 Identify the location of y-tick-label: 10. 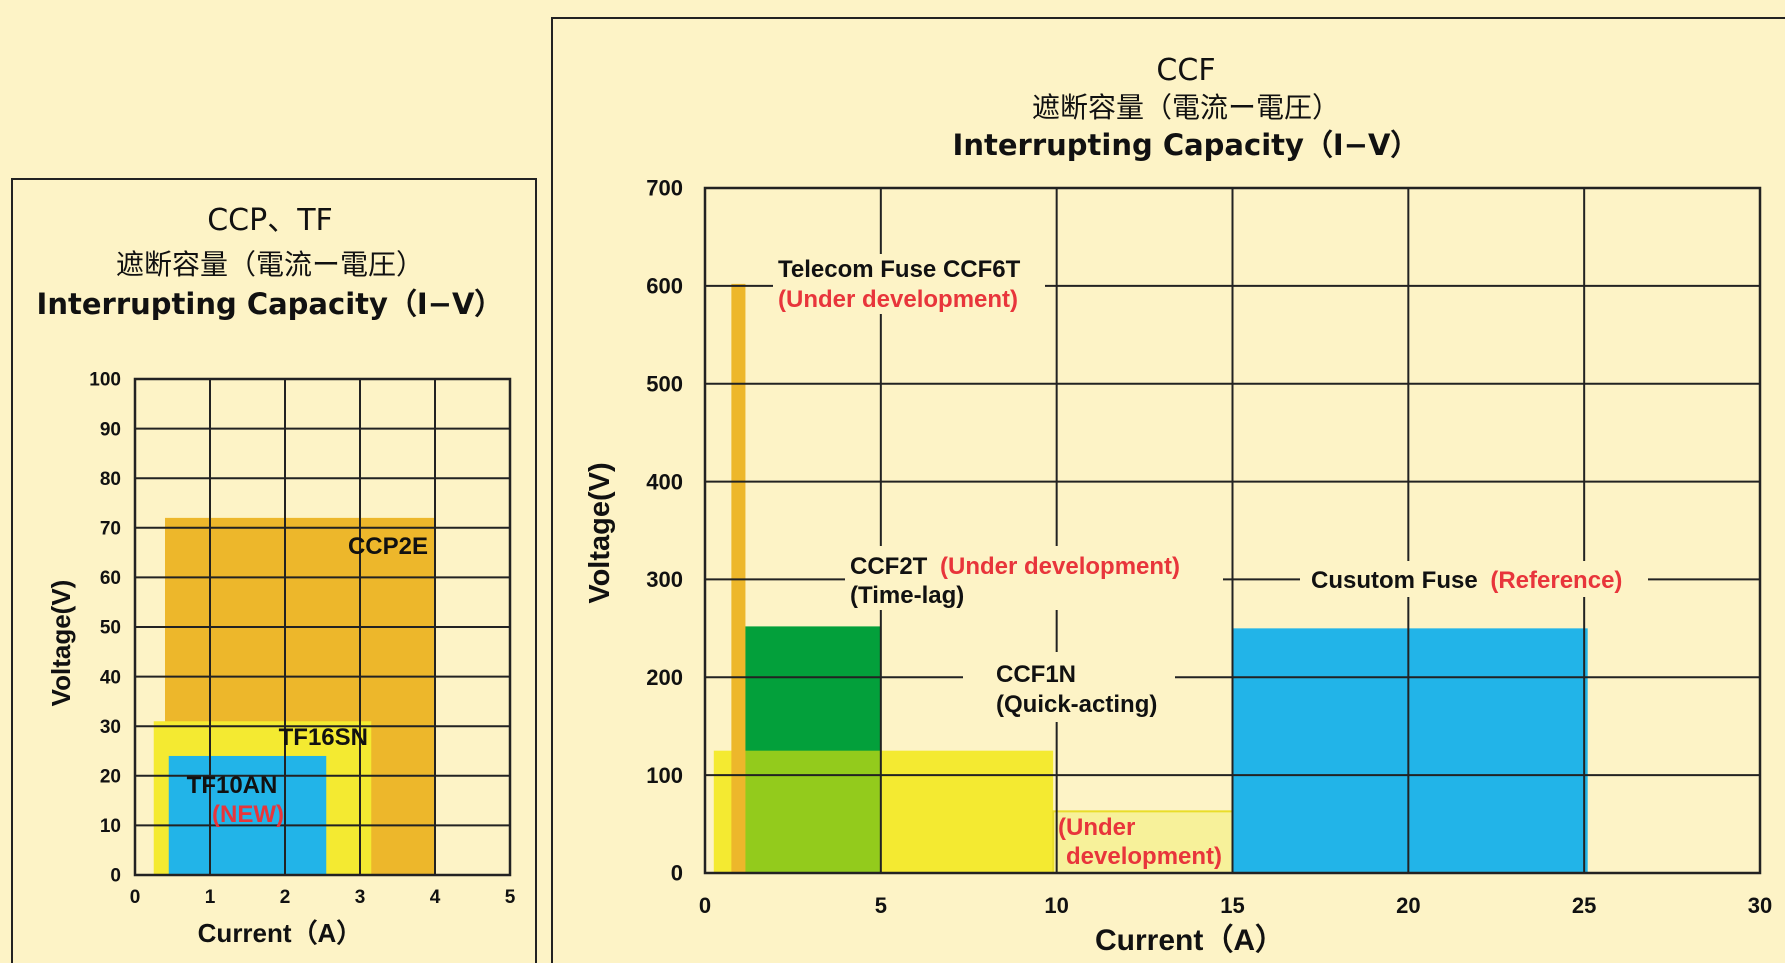
(110, 826).